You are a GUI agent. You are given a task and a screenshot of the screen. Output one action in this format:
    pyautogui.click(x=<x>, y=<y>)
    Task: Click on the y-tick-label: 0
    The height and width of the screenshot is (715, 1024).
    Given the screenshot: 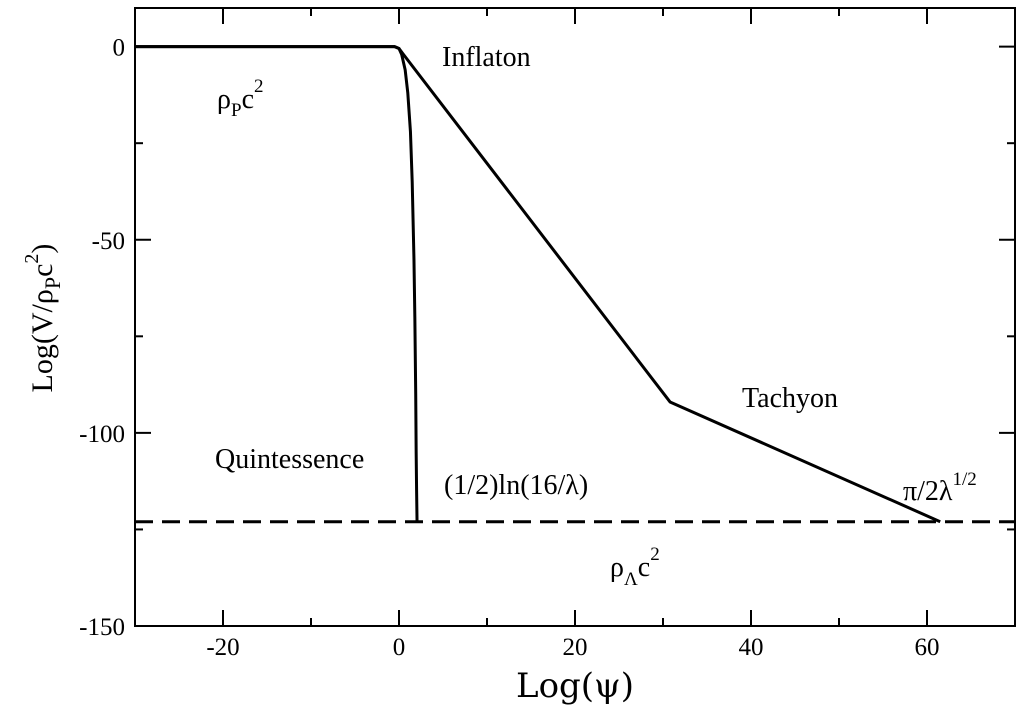 What is the action you would take?
    pyautogui.click(x=119, y=48)
    